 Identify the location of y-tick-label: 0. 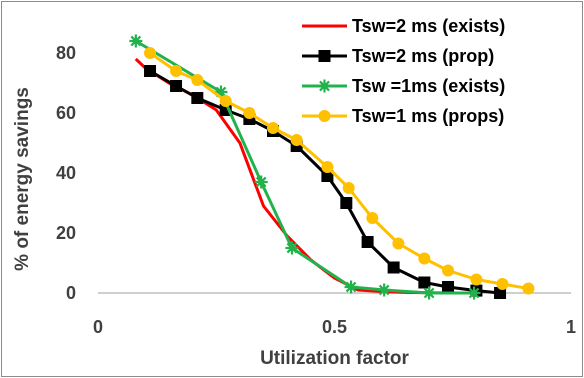
(71, 293).